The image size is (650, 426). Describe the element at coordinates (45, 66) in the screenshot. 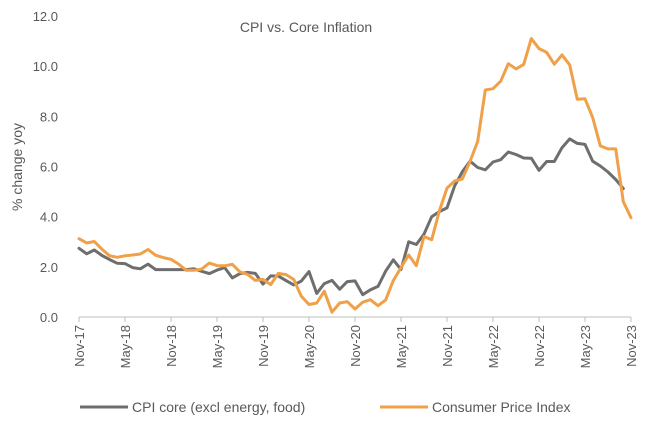

I see `y-tick-label: 10.0` at that location.